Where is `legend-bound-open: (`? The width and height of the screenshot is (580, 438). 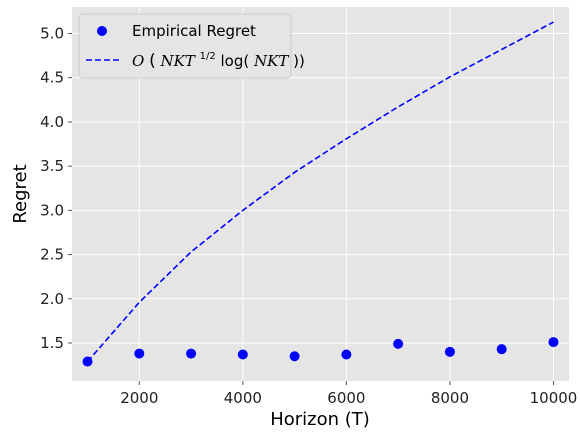 legend-bound-open: ( is located at coordinates (152, 61).